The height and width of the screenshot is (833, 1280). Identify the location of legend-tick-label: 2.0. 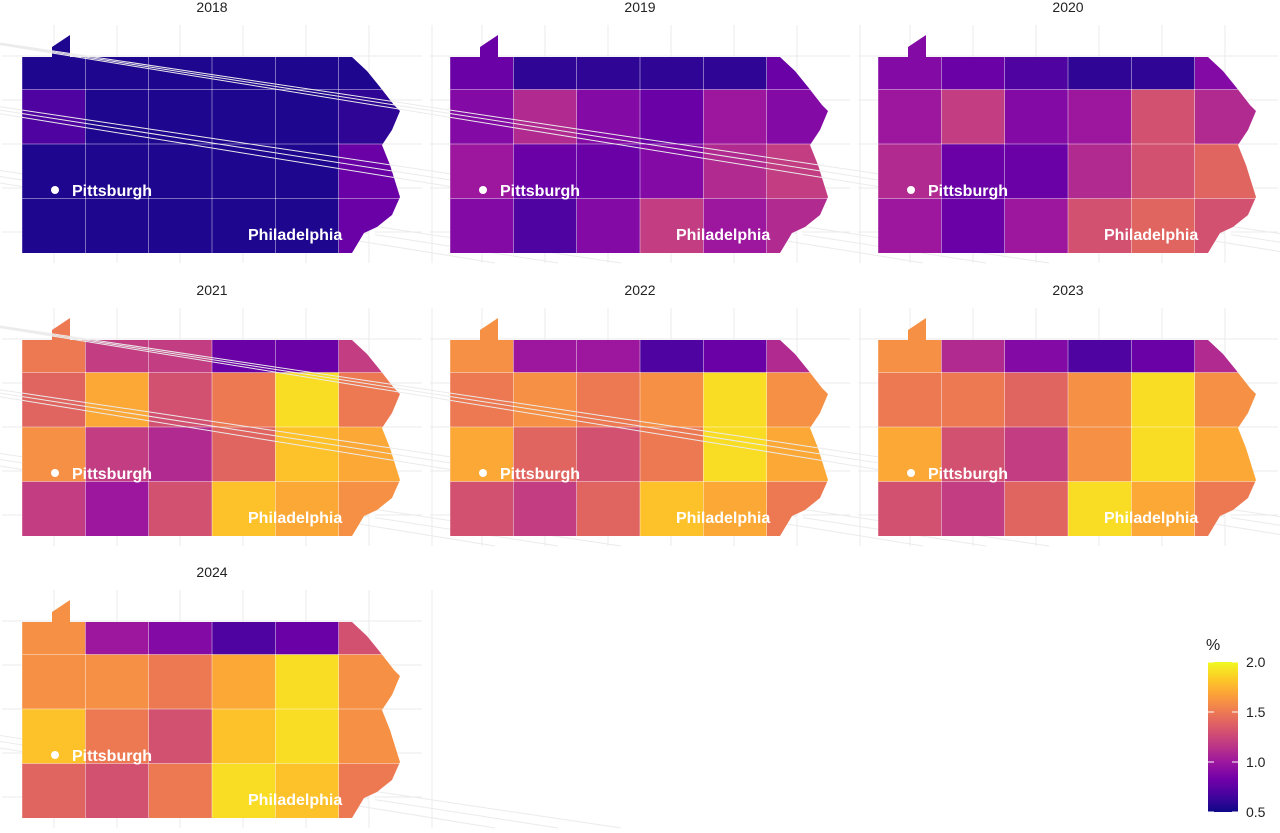
(1256, 662).